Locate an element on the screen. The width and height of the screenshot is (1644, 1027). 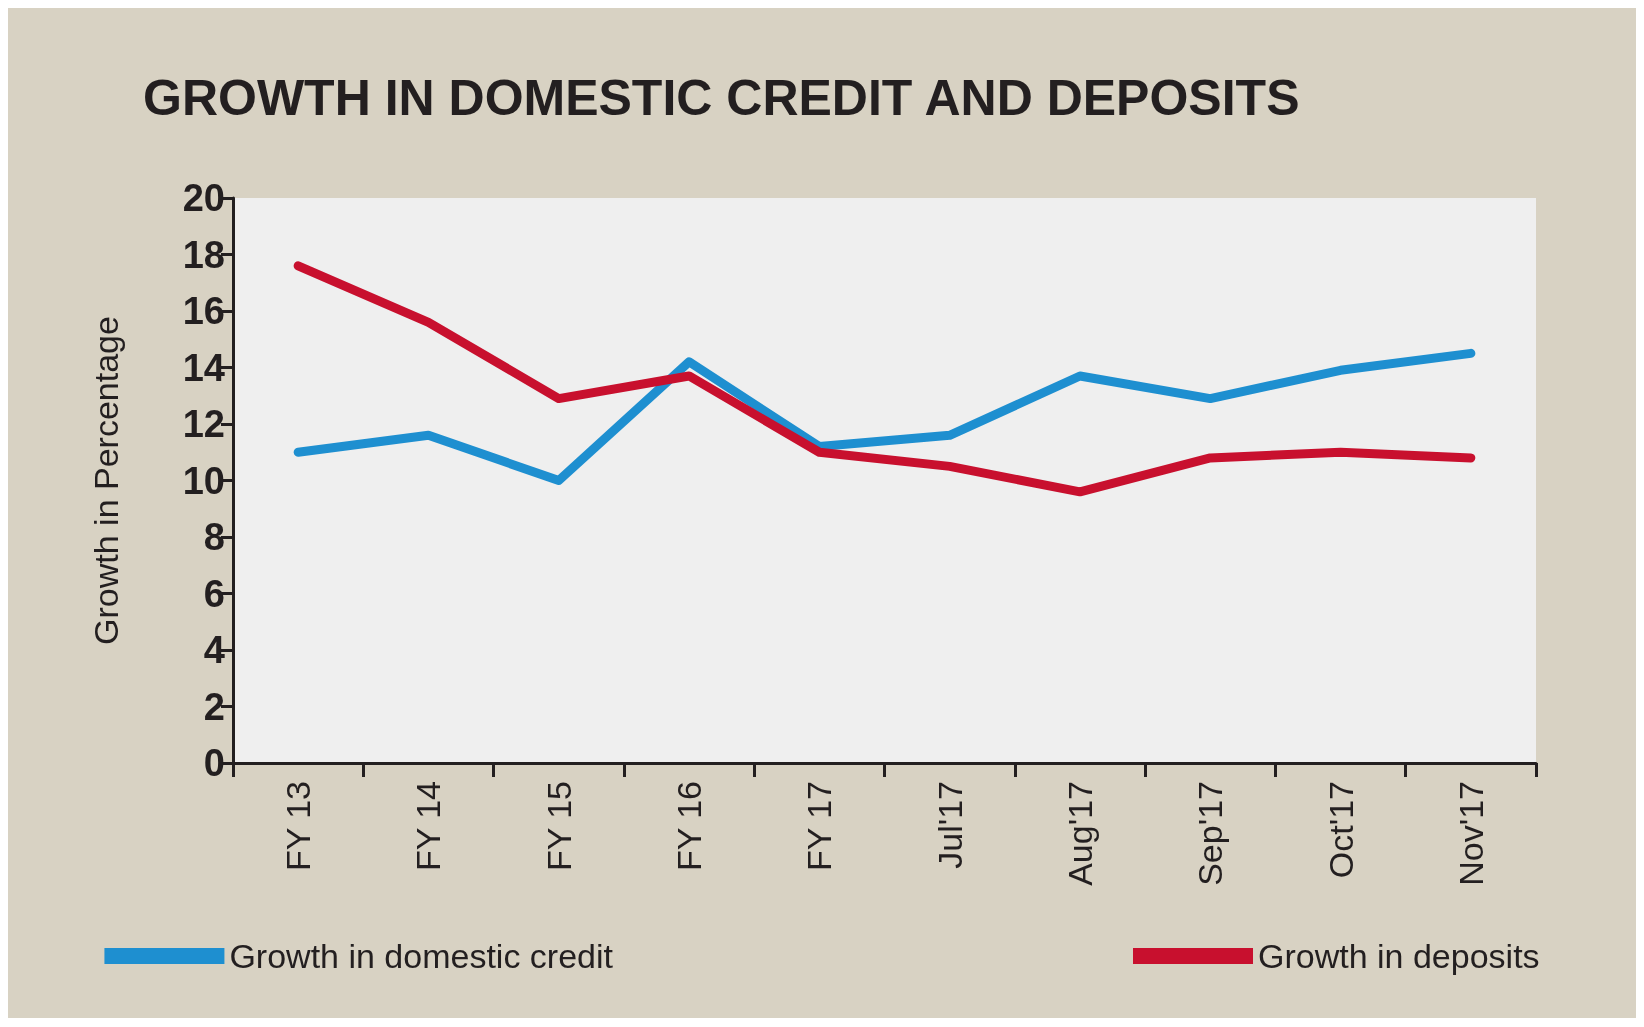
x-tick-label: Nov'17 is located at coordinates (1470, 833).